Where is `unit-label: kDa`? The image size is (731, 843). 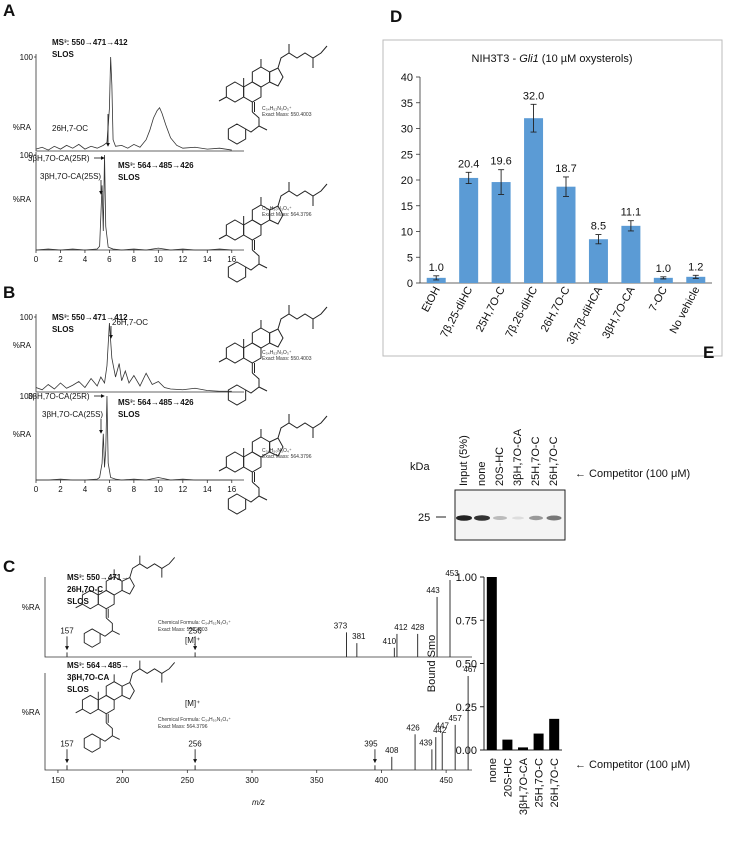
unit-label: kDa is located at coordinates (420, 467).